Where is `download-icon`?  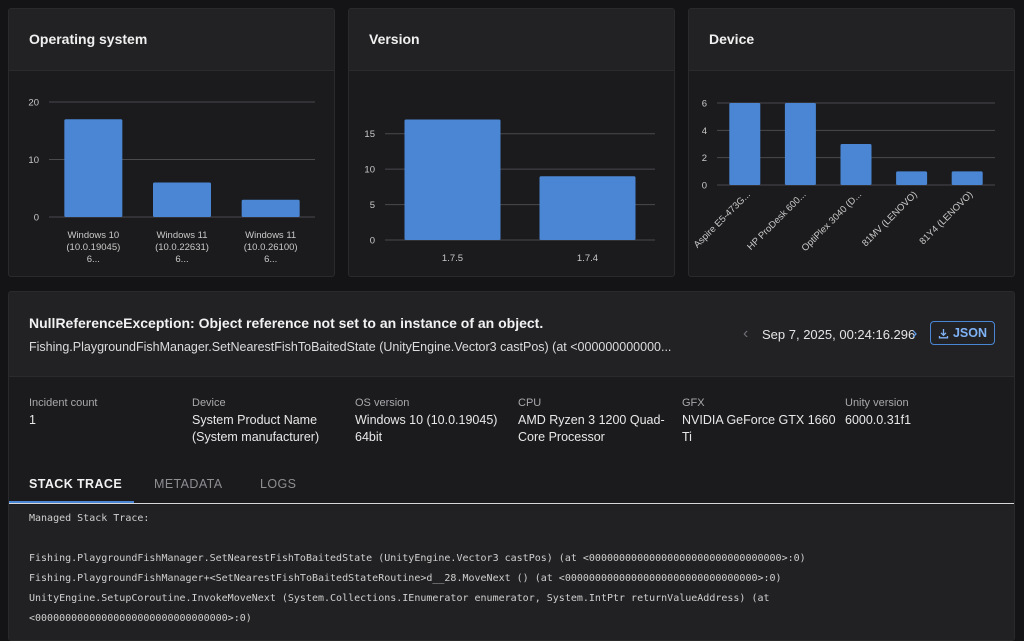
download-icon is located at coordinates (943, 333).